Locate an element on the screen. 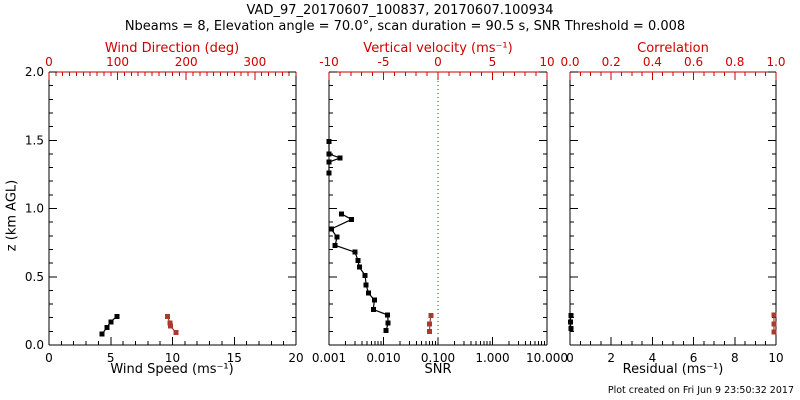 This screenshot has width=800, height=400. svg-text: 0.5 is located at coordinates (34, 277).